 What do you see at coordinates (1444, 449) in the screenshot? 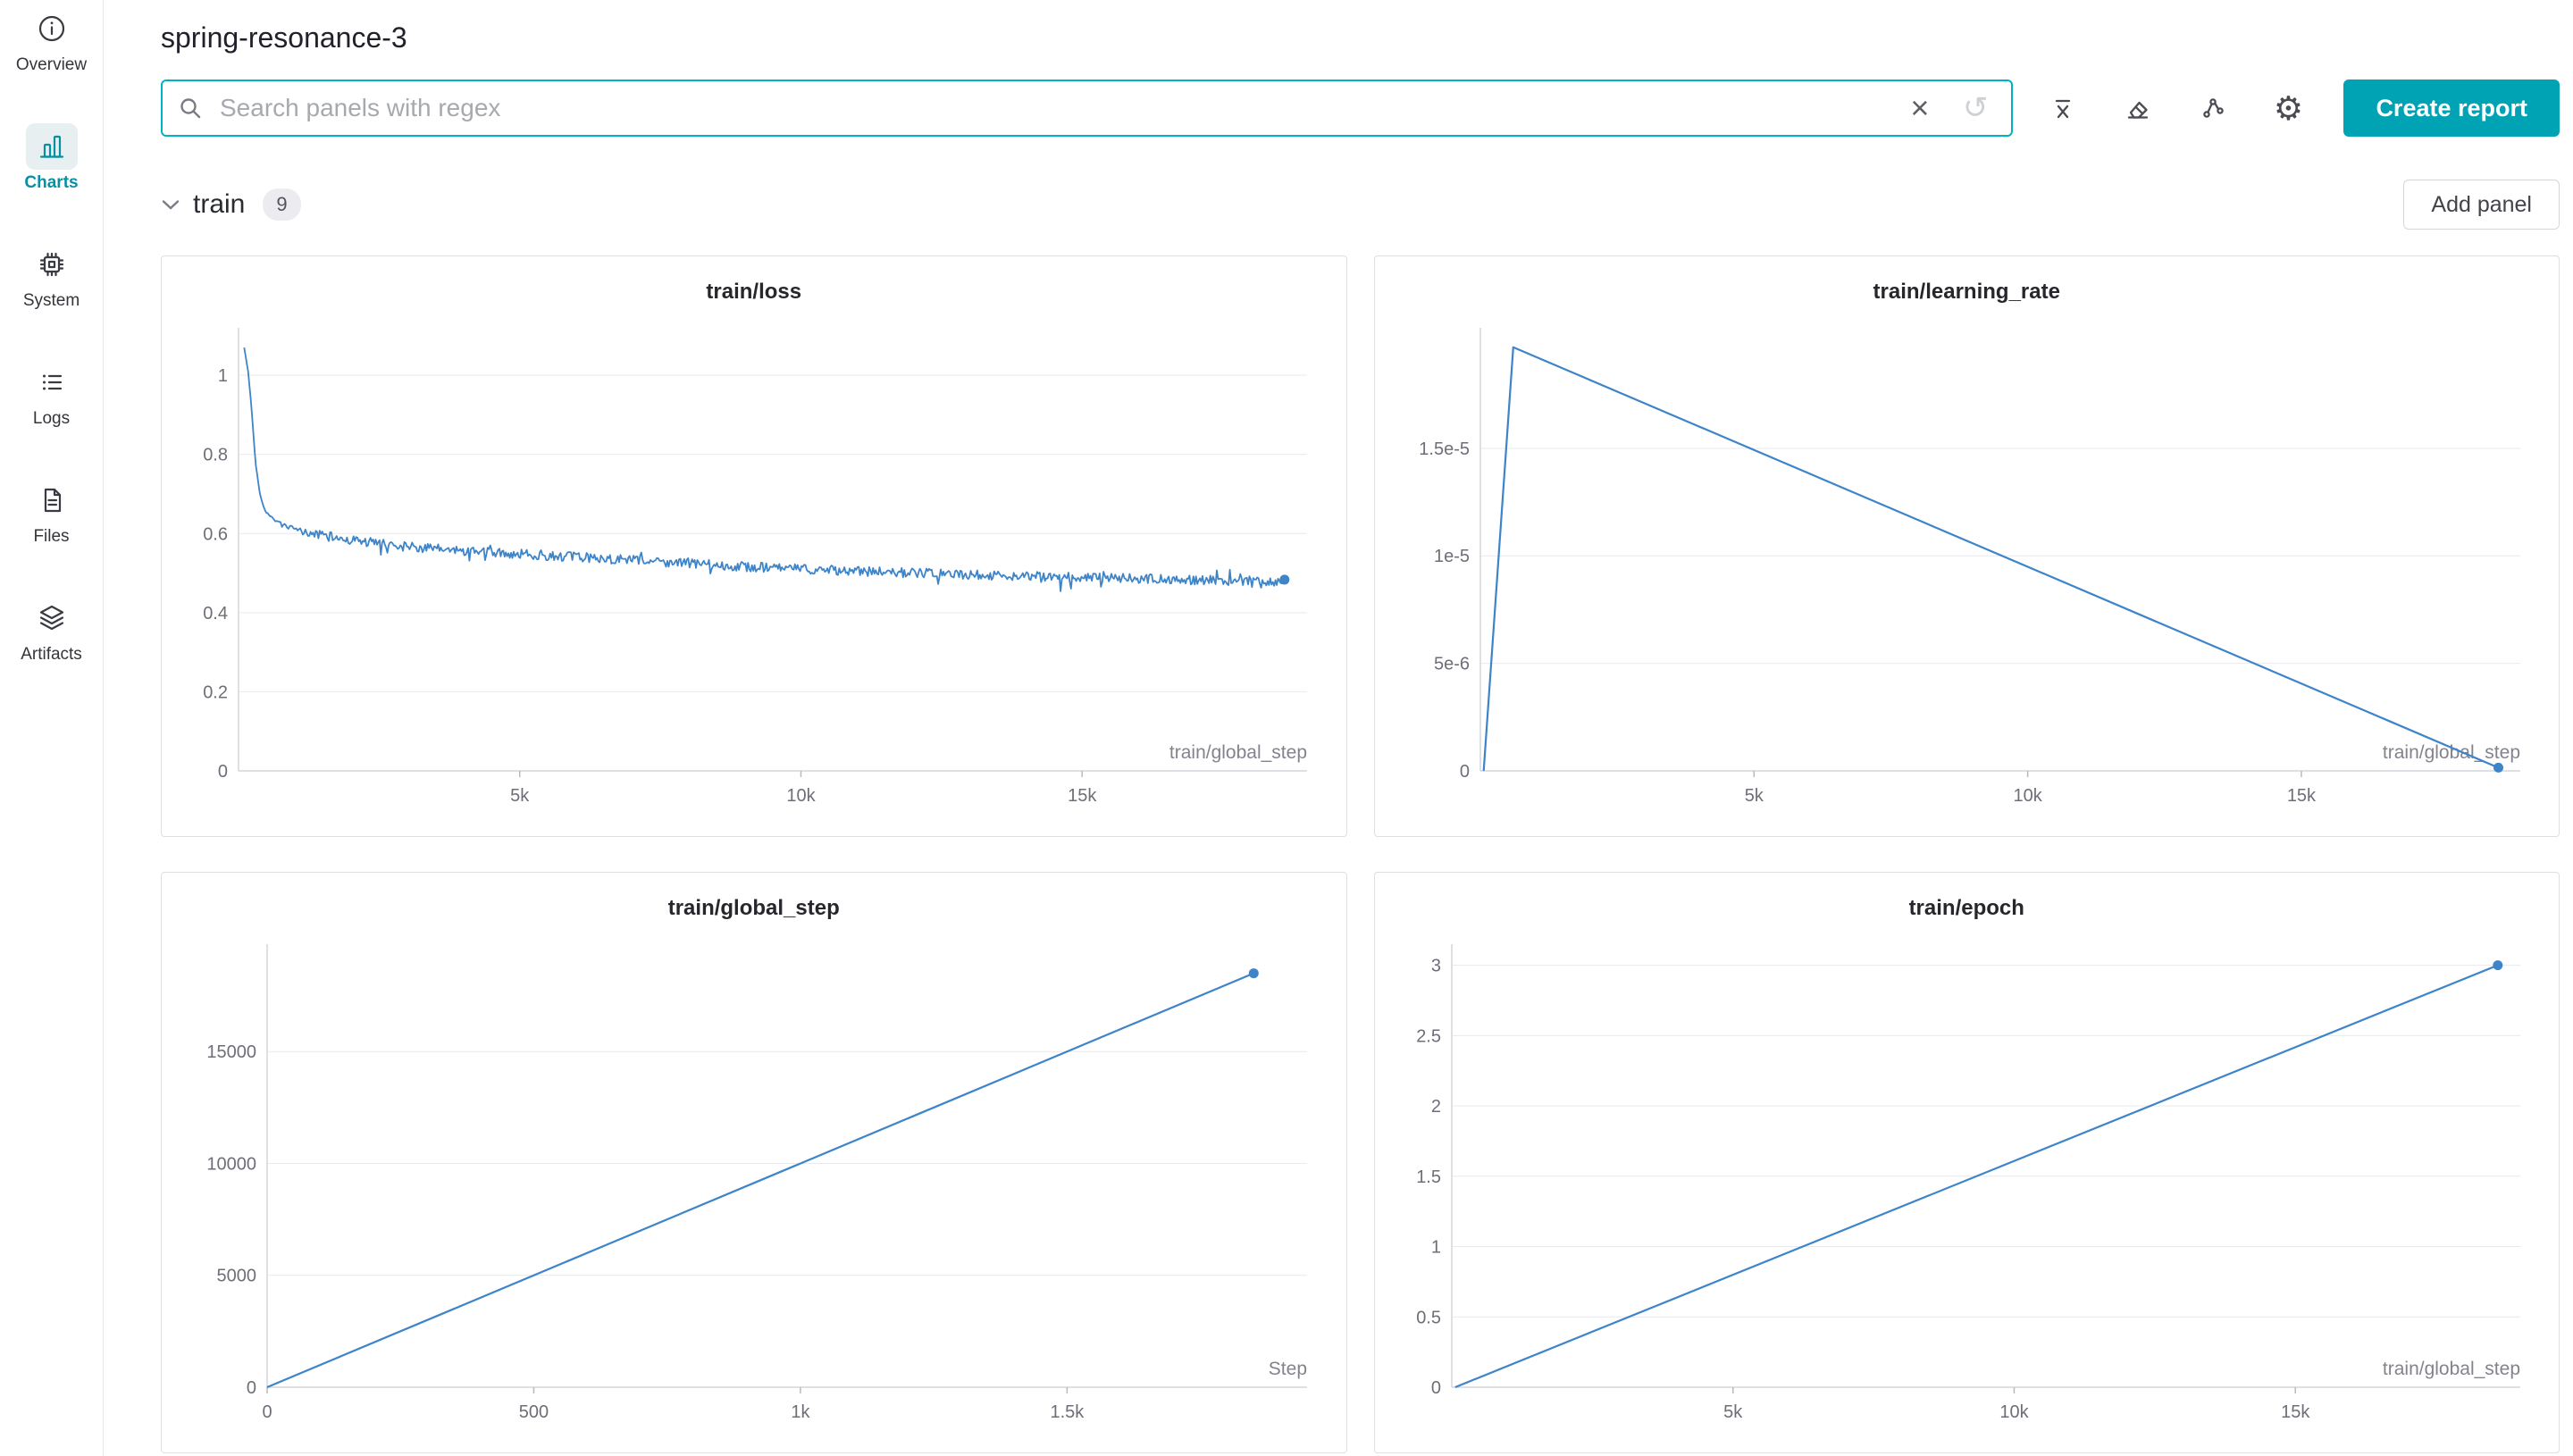
I see `svg-text: 1.5e-5` at bounding box center [1444, 449].